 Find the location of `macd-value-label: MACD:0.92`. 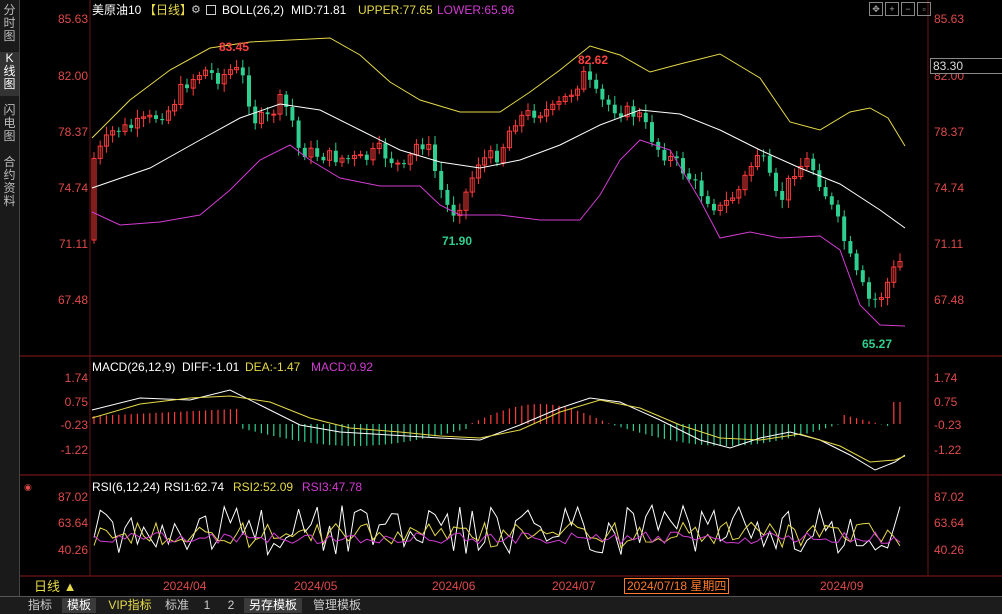

macd-value-label: MACD:0.92 is located at coordinates (342, 367).